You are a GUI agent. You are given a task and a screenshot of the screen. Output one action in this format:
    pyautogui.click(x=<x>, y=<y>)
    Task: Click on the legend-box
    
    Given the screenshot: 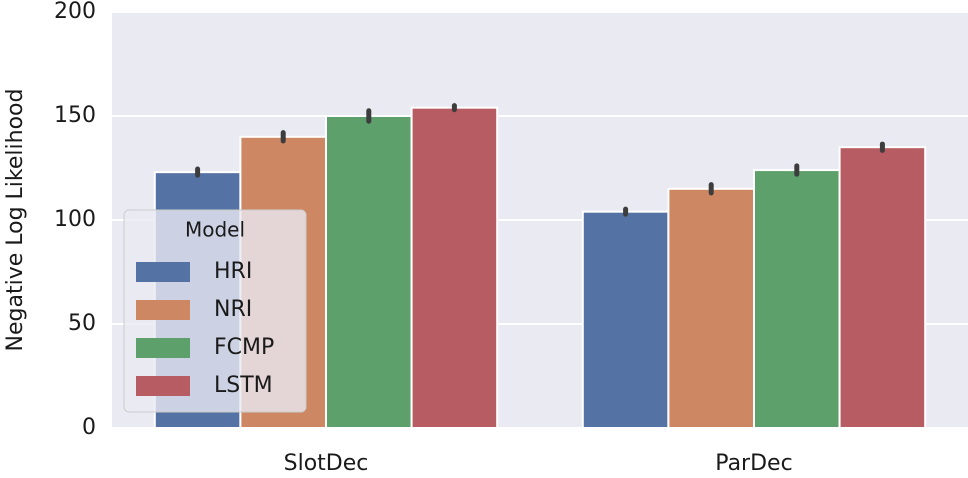 What is the action you would take?
    pyautogui.click(x=215, y=311)
    